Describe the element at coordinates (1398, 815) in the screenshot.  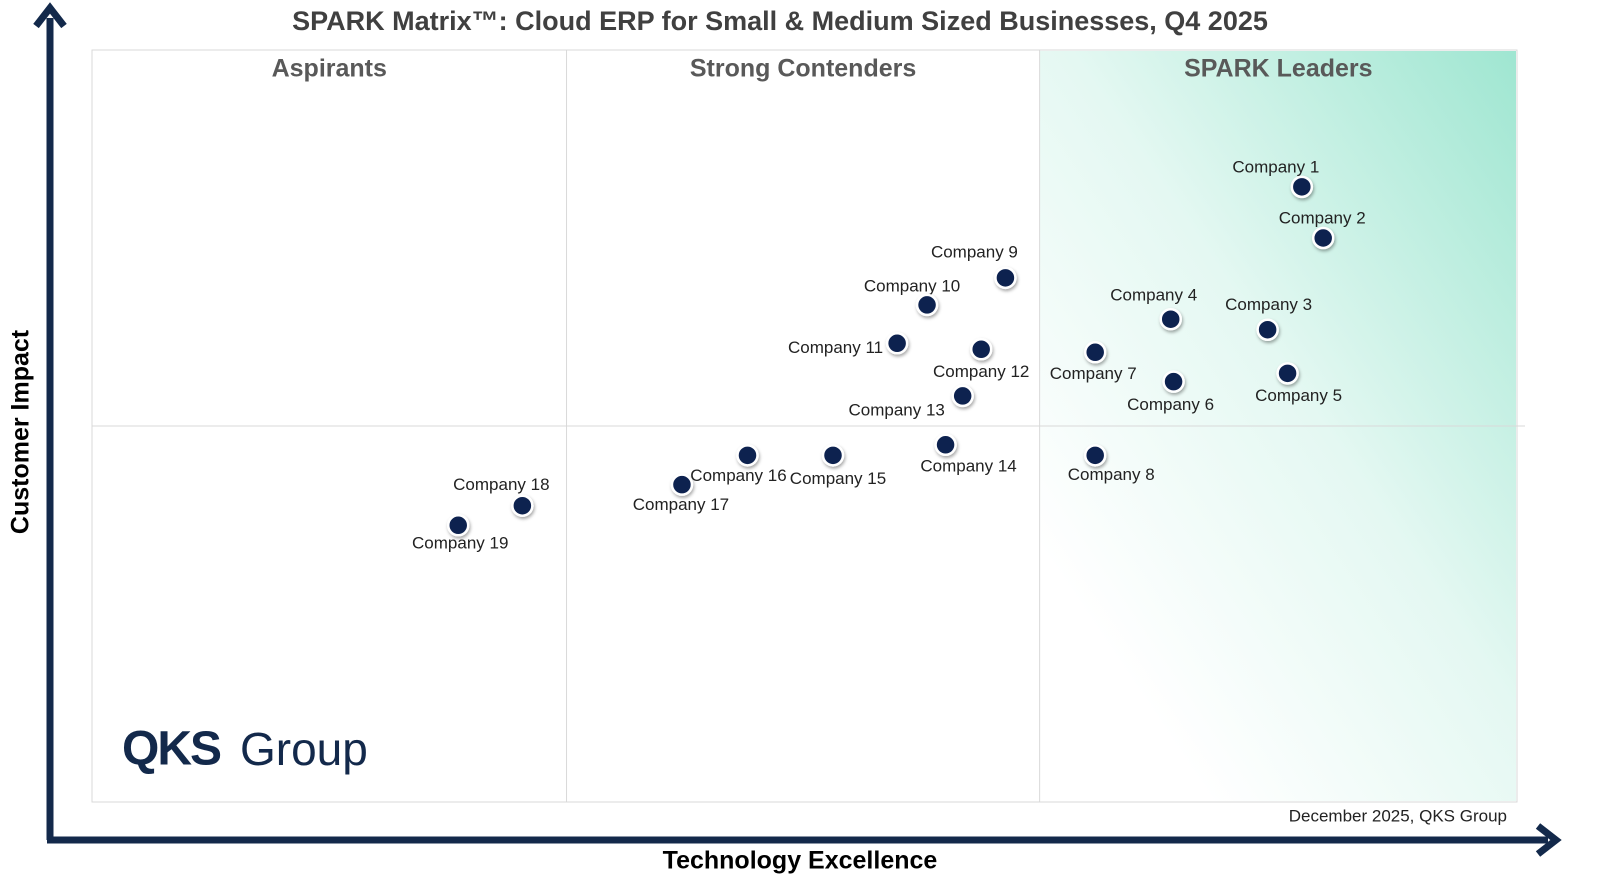
I see `footer: December 2025, QKS Group` at that location.